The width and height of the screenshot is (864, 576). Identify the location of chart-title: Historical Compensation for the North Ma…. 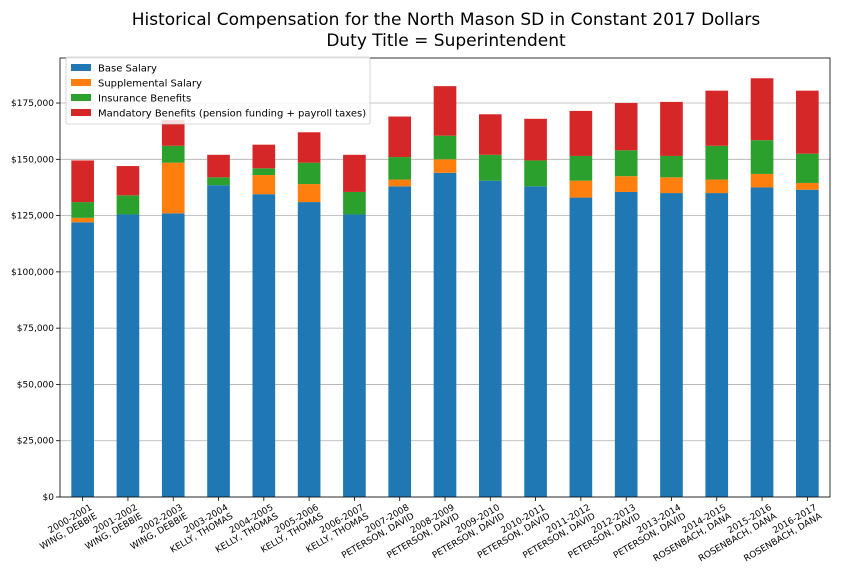
(446, 20).